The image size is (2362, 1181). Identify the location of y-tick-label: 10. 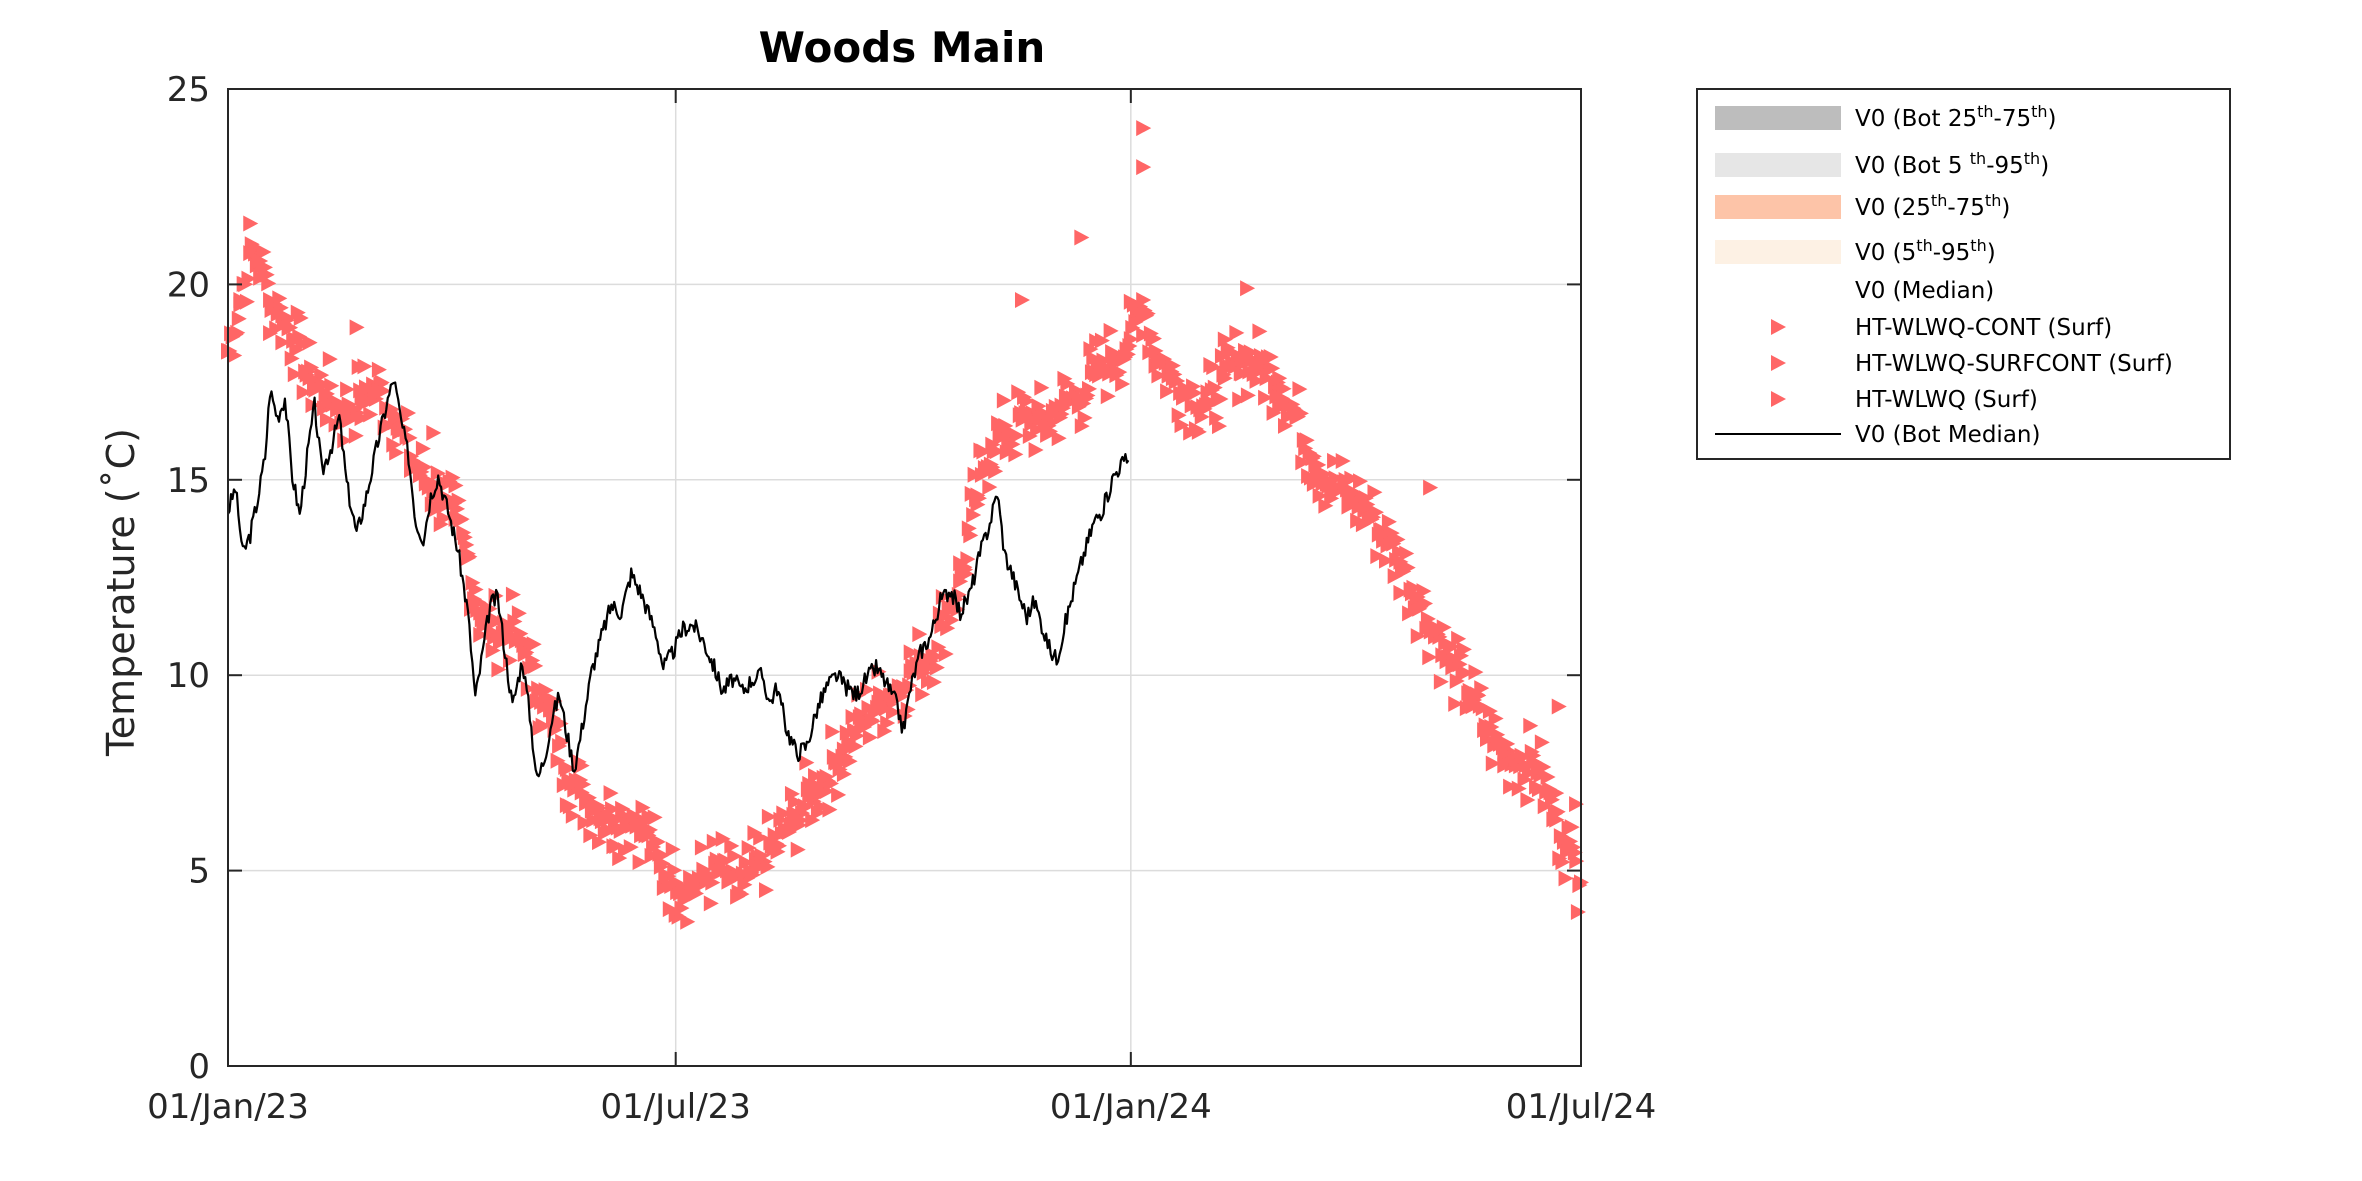
(188, 676).